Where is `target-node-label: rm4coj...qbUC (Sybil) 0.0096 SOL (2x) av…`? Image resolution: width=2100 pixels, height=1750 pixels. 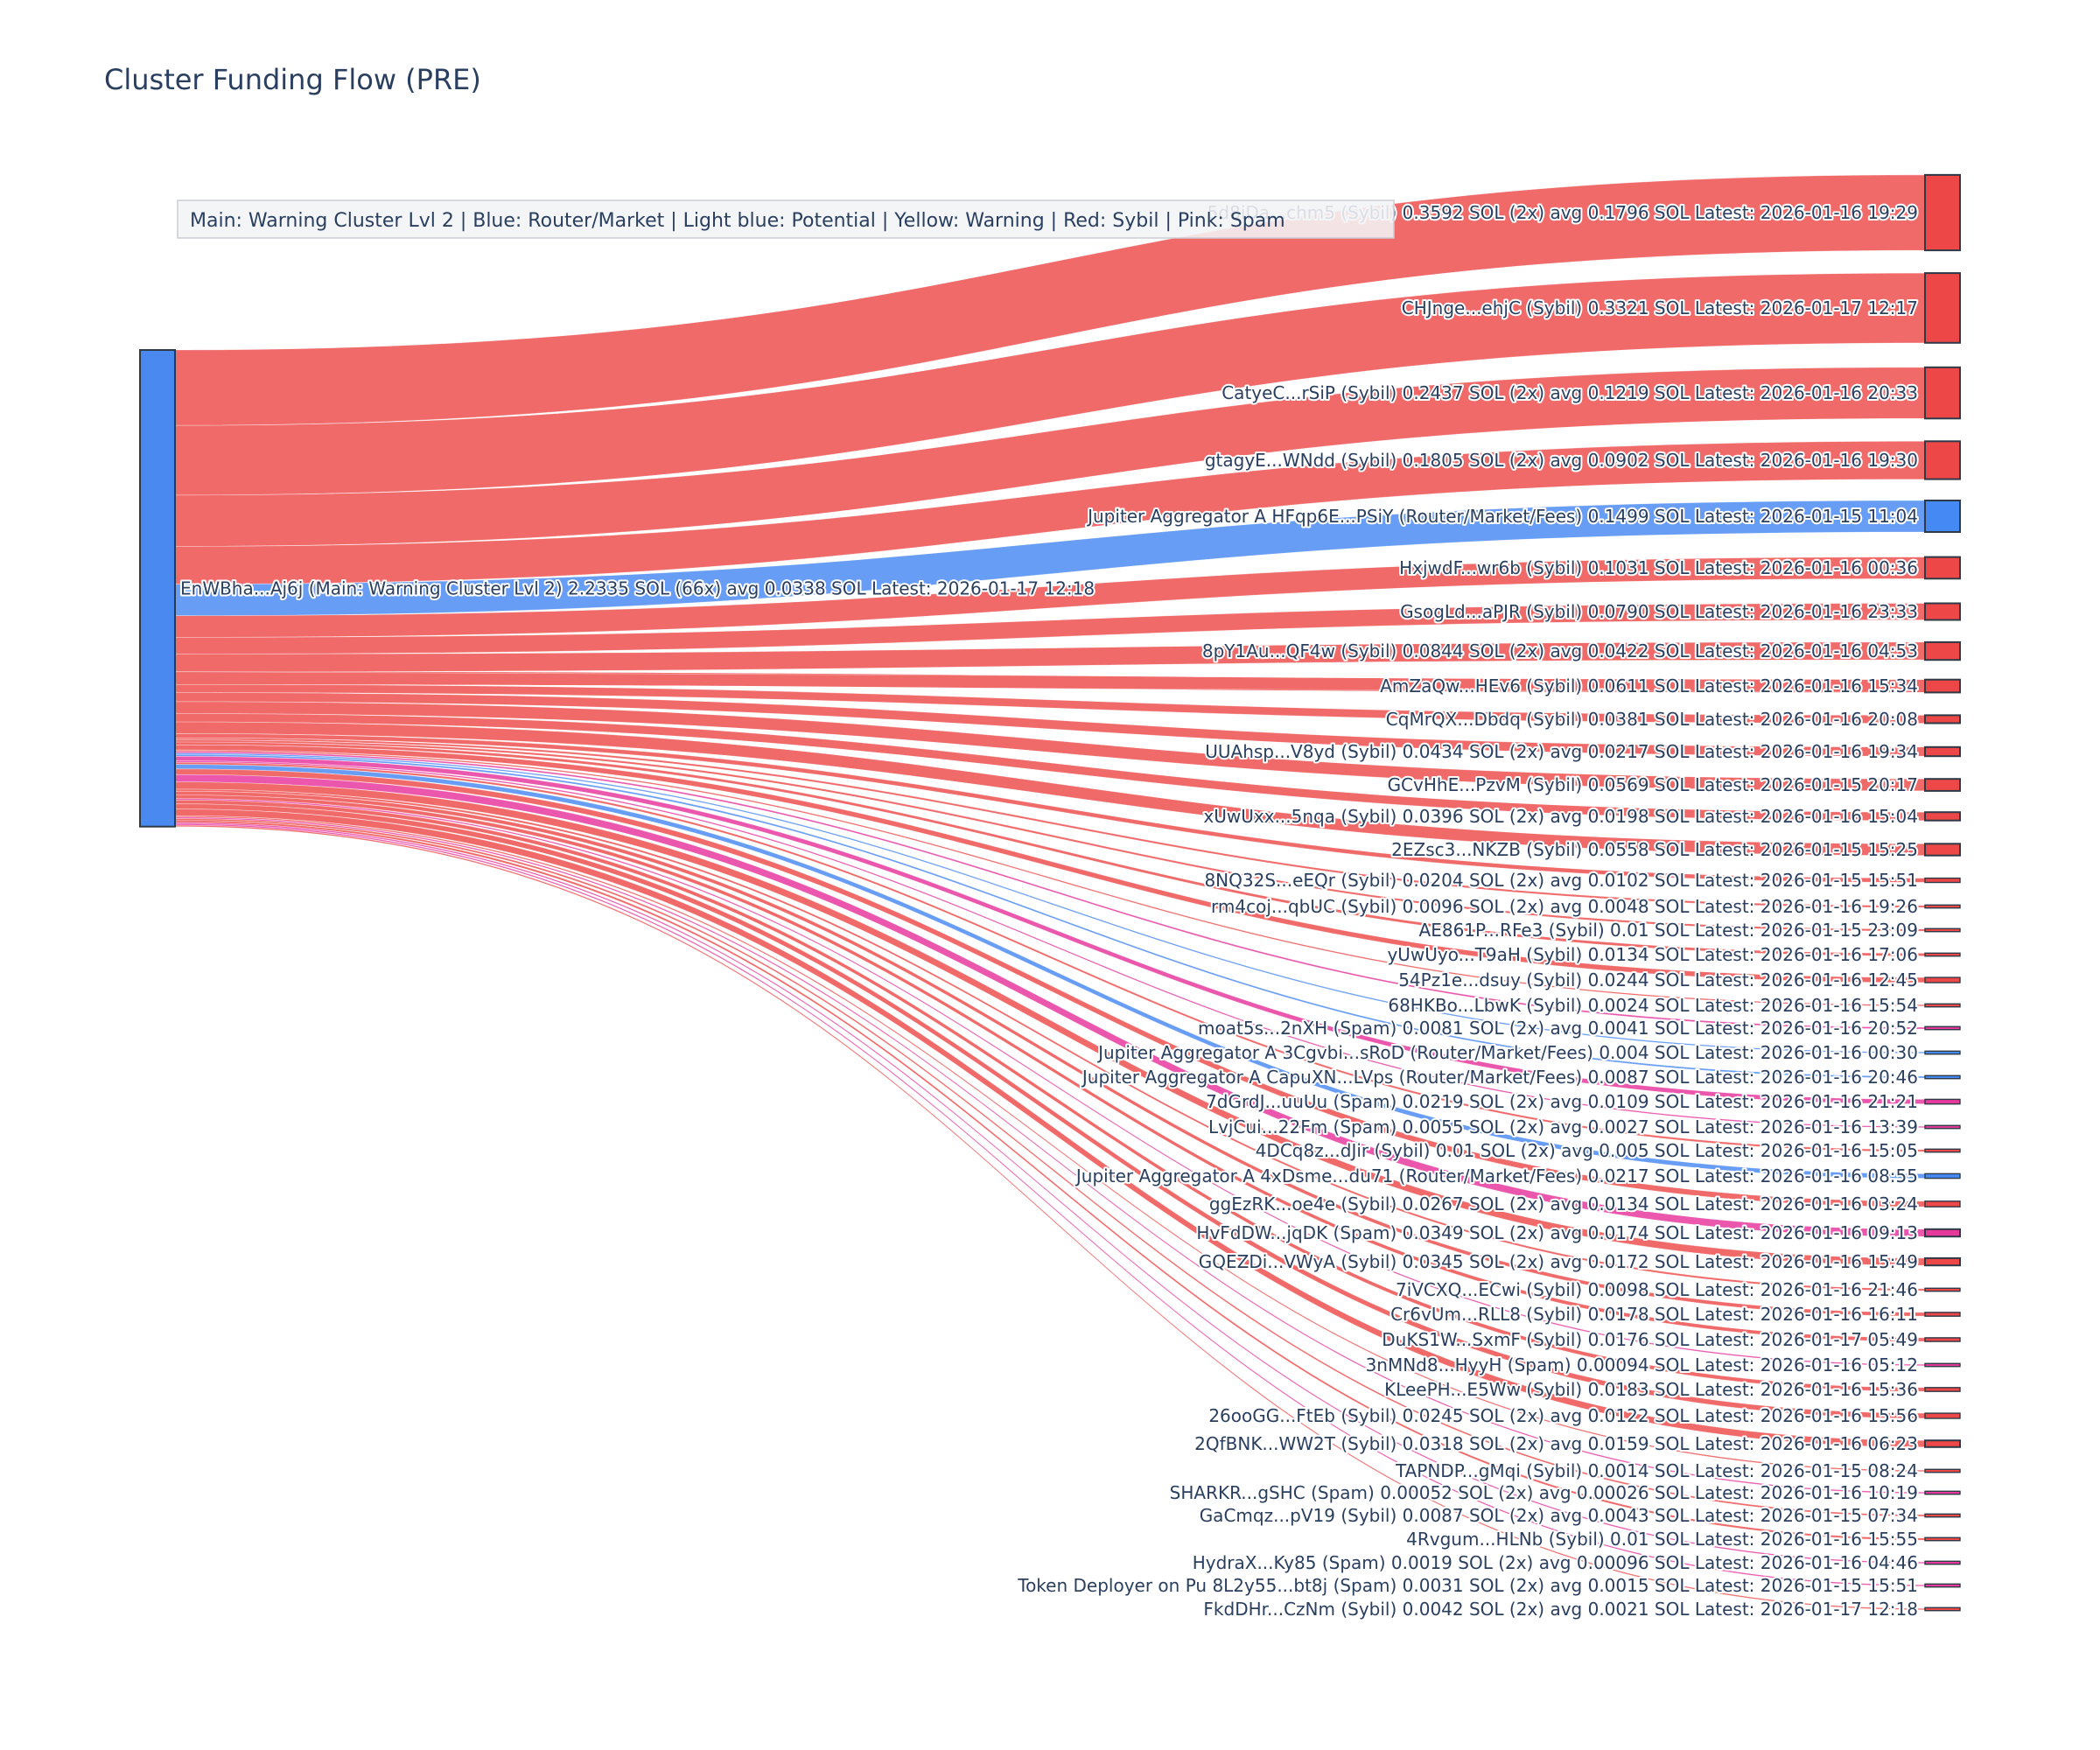 target-node-label: rm4coj...qbUC (Sybil) 0.0096 SOL (2x) av… is located at coordinates (1564, 906).